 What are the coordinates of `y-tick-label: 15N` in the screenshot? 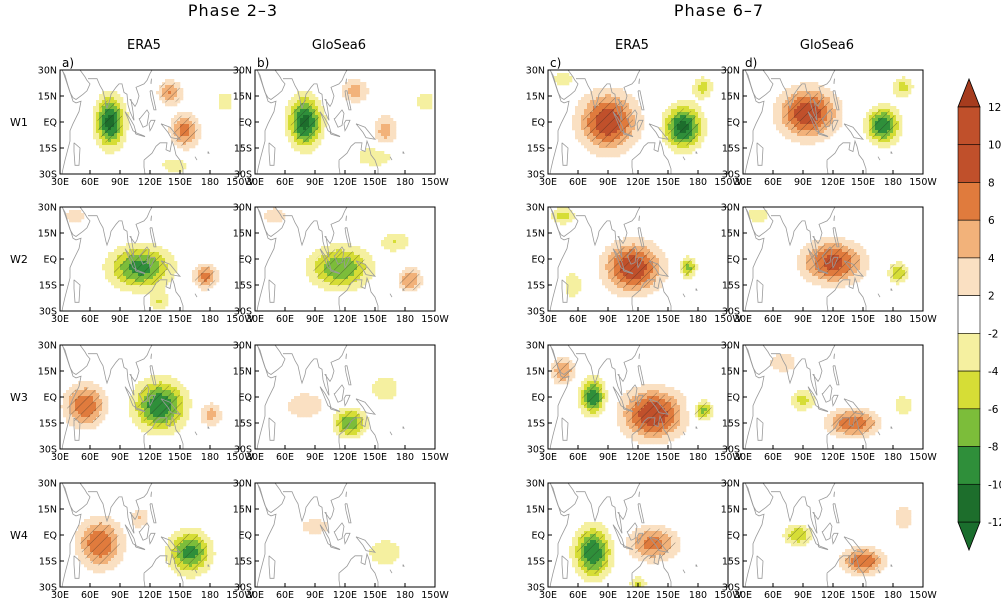 It's located at (242, 234).